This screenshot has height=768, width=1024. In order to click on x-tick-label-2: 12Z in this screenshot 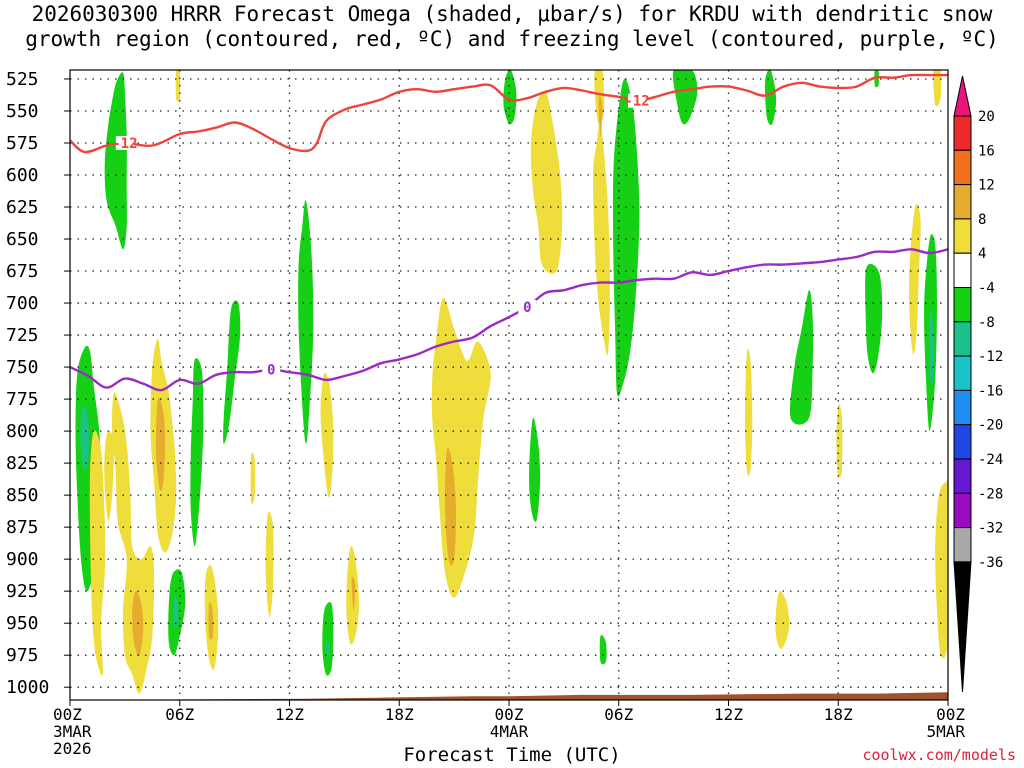, I will do `click(289, 714)`.